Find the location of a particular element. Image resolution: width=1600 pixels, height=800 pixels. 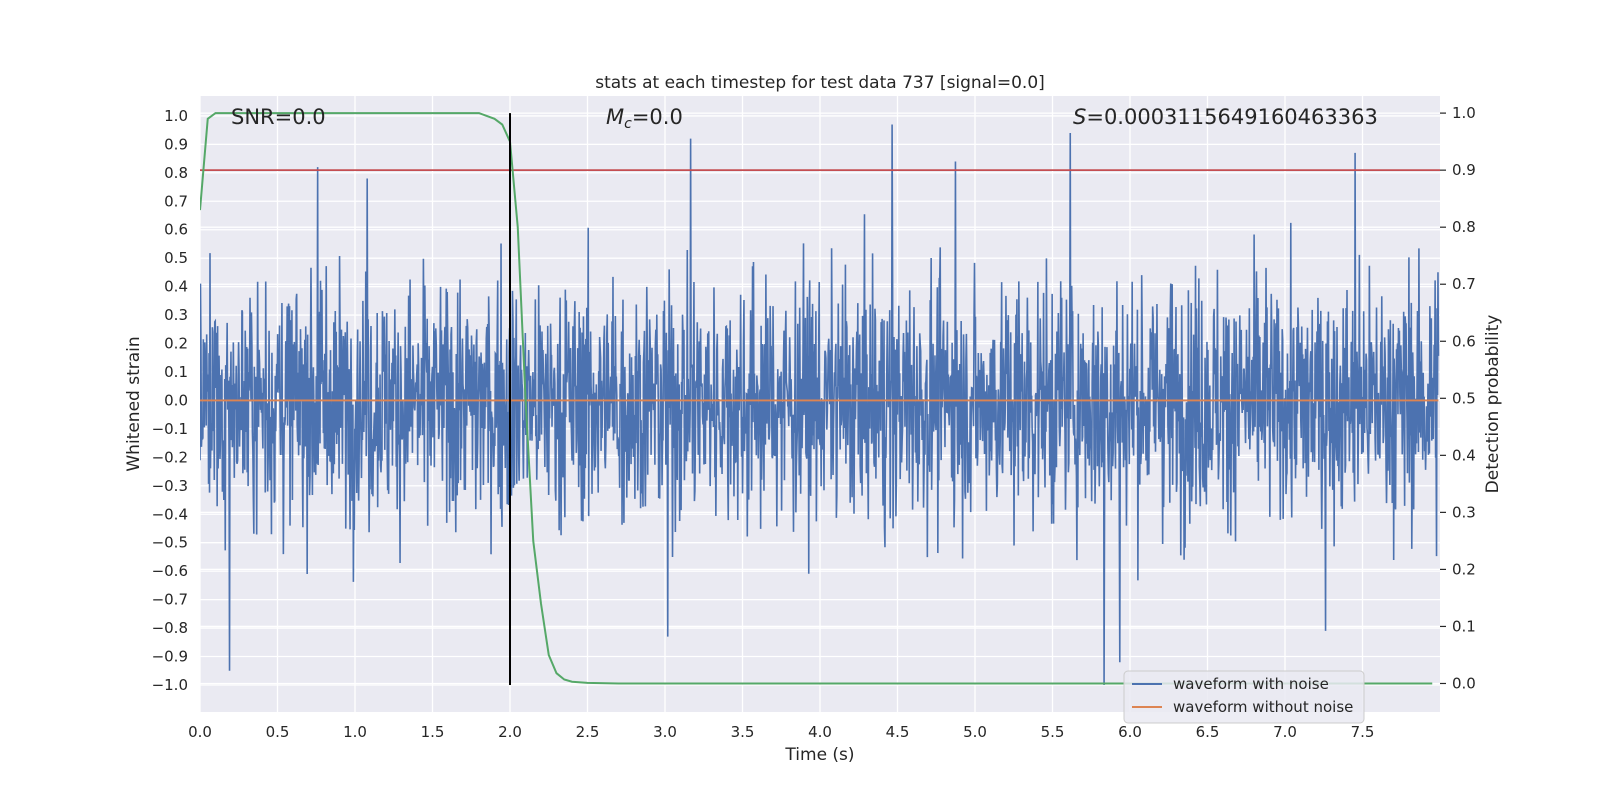

y-left-tick-label: 0.5 is located at coordinates (176, 258).